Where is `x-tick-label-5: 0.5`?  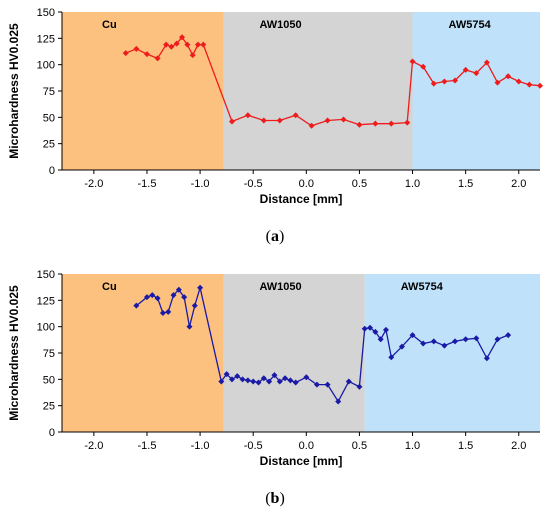
x-tick-label-5: 0.5 is located at coordinates (359, 446).